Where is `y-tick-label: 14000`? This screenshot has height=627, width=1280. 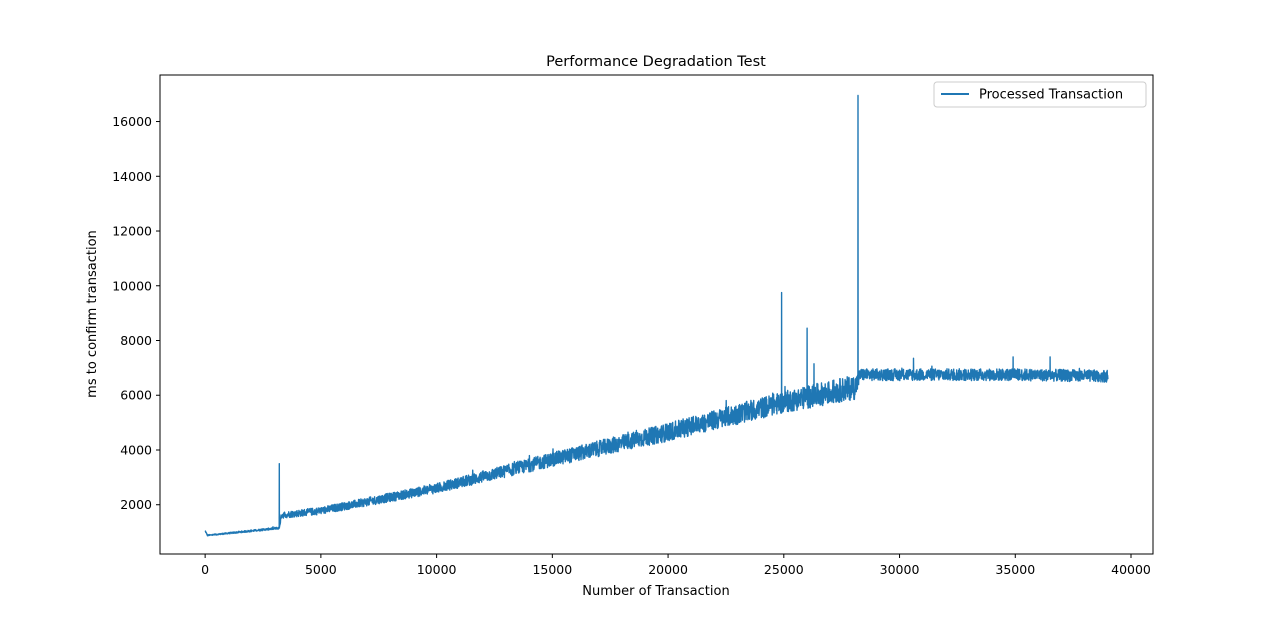 y-tick-label: 14000 is located at coordinates (132, 176).